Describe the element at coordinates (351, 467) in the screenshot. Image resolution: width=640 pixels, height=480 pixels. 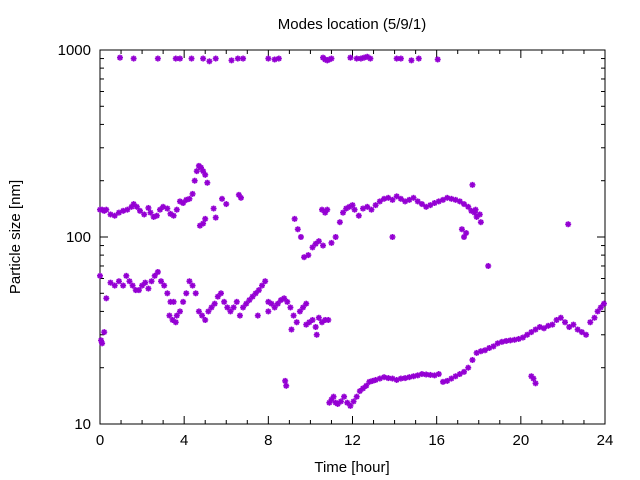
I see `x-axis-label: Time [hour]` at that location.